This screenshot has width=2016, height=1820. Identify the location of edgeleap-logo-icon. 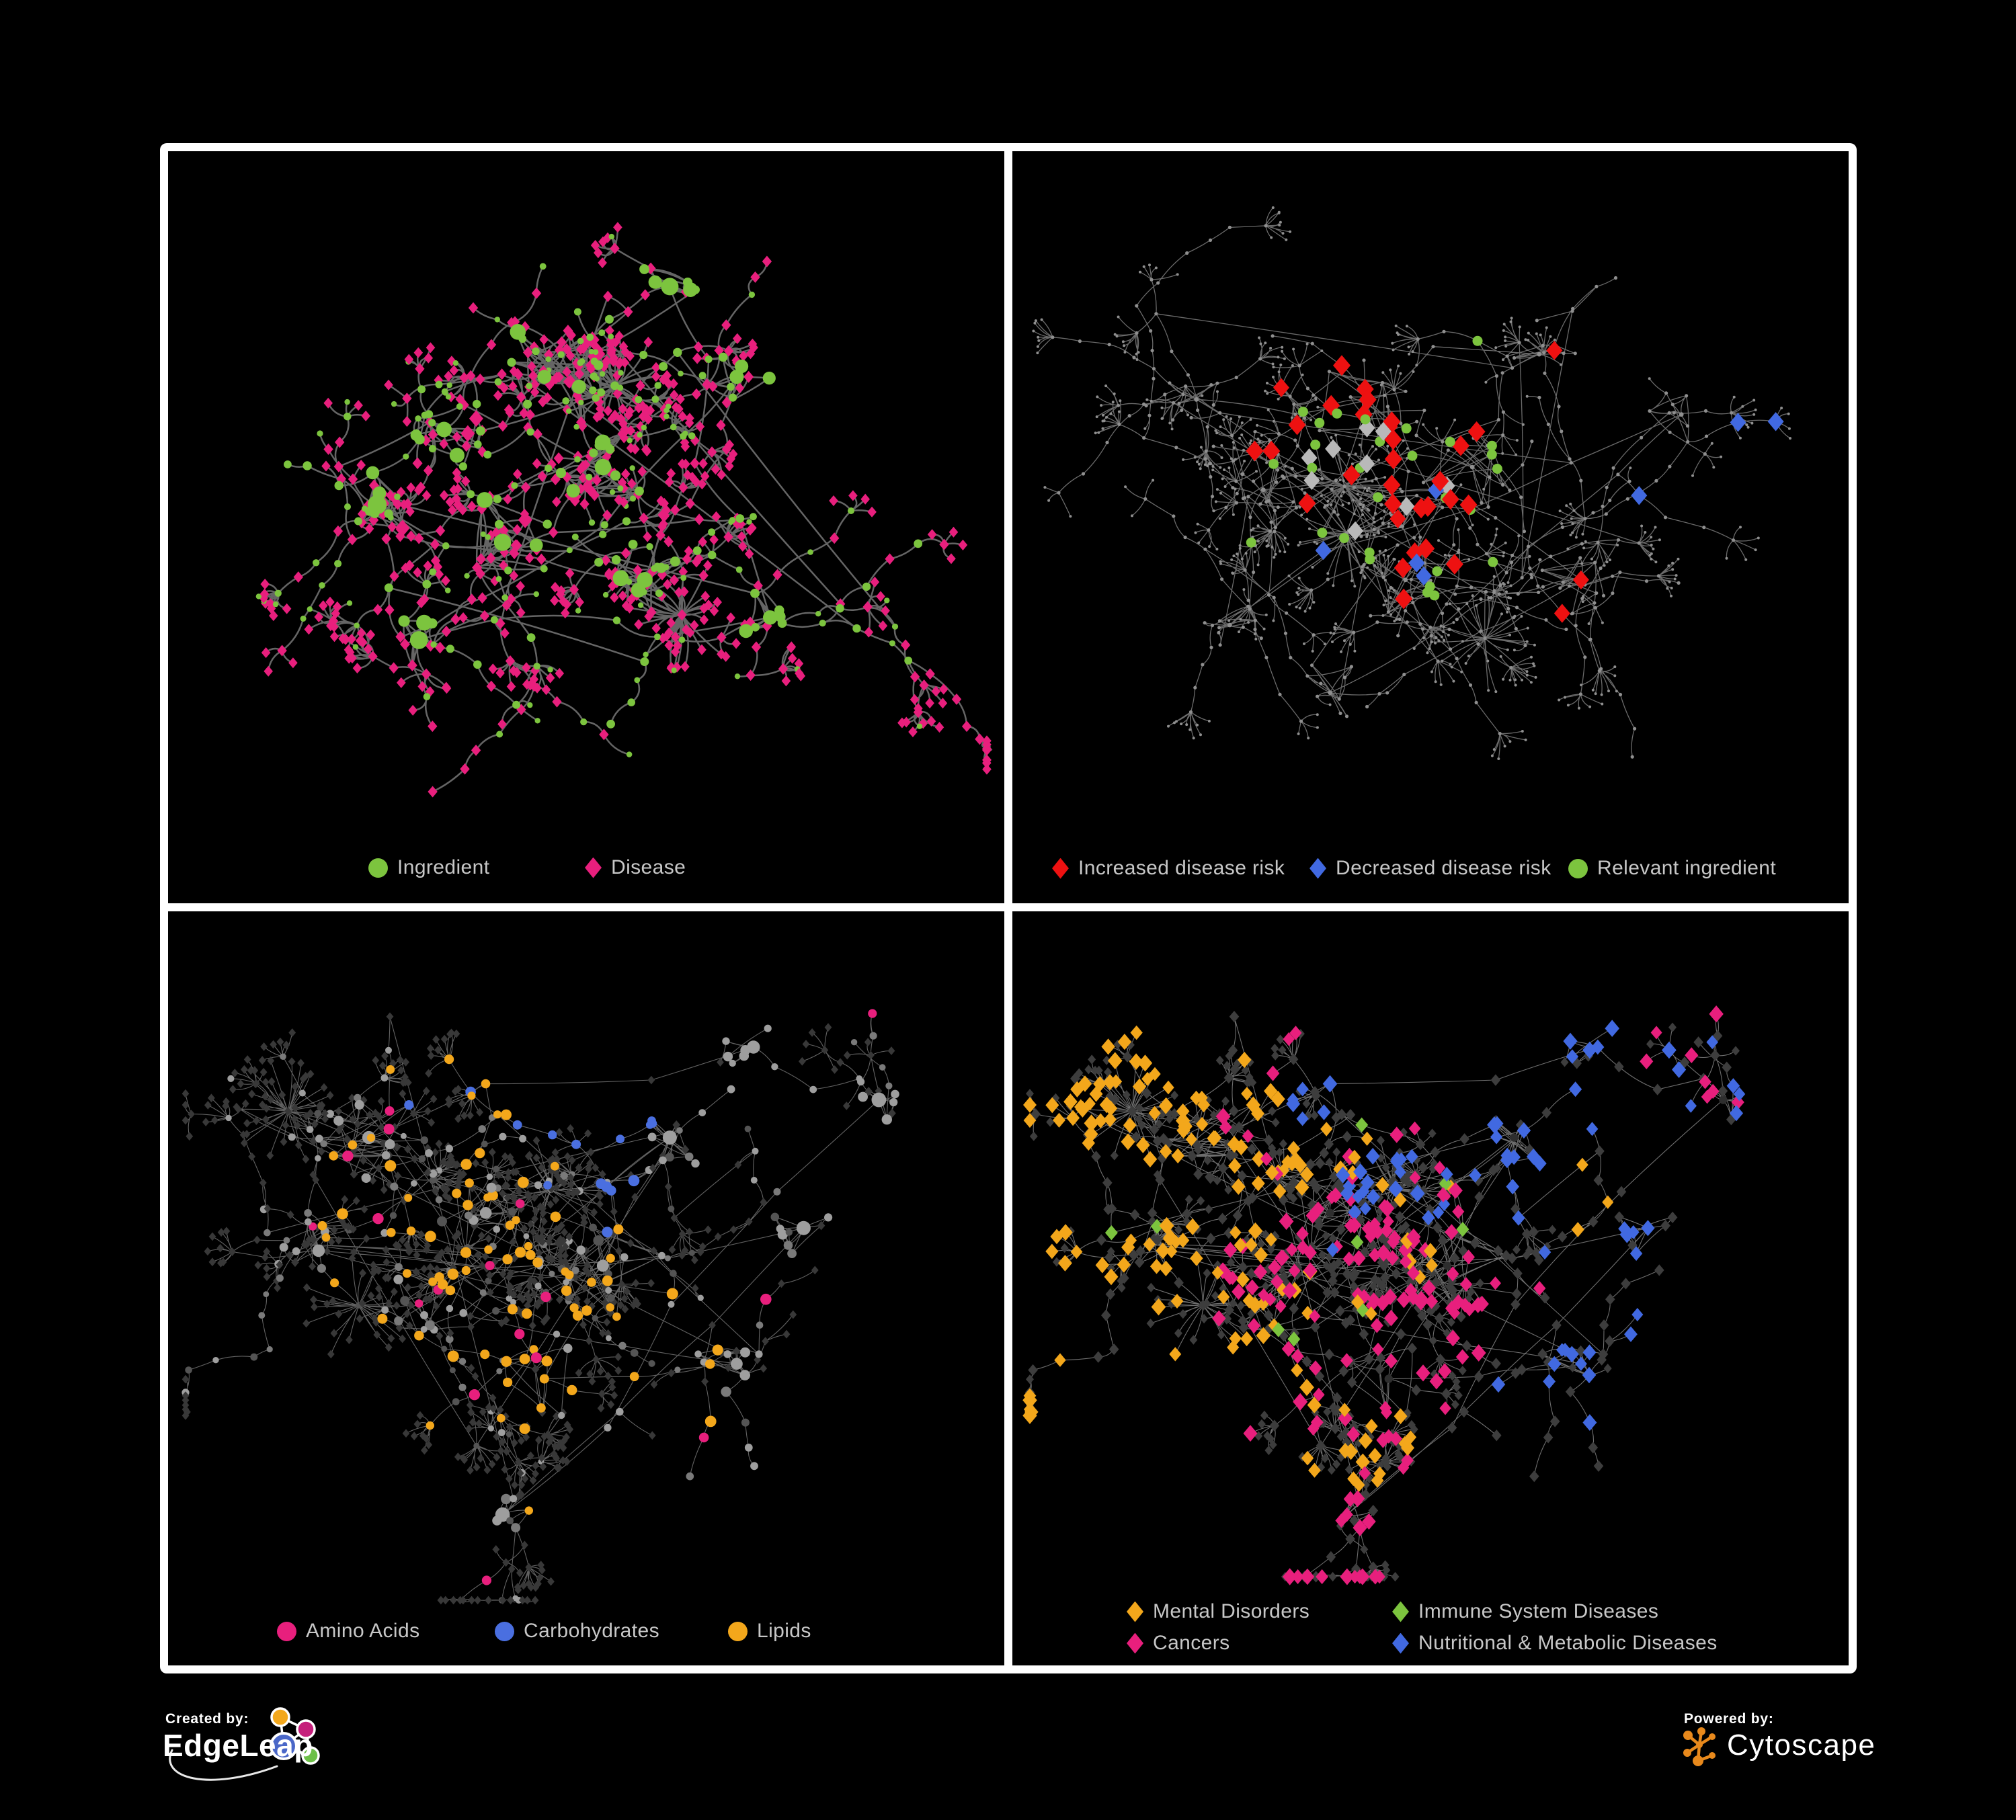
(244, 1744).